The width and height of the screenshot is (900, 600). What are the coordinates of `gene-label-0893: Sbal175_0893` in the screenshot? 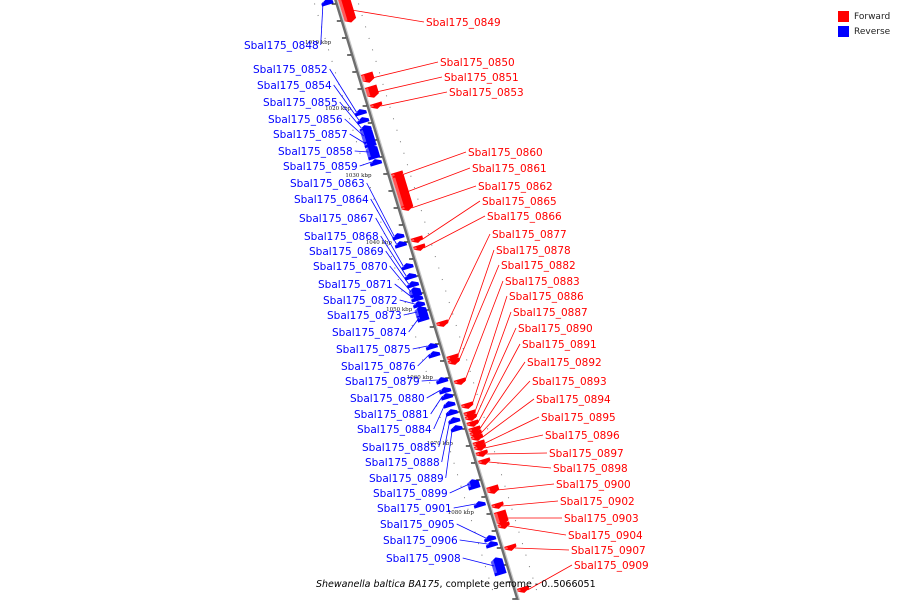 It's located at (569, 382).